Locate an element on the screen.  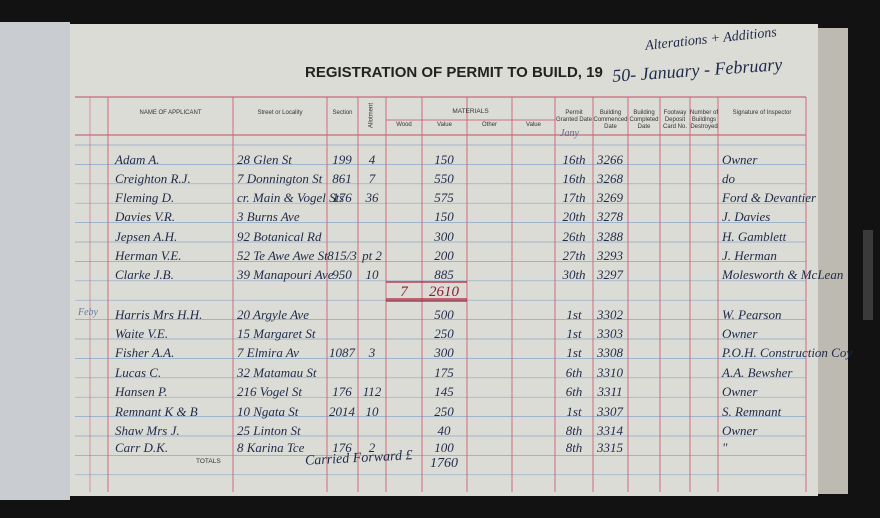
column-header: Building Commenced Date is located at coordinates (610, 120).